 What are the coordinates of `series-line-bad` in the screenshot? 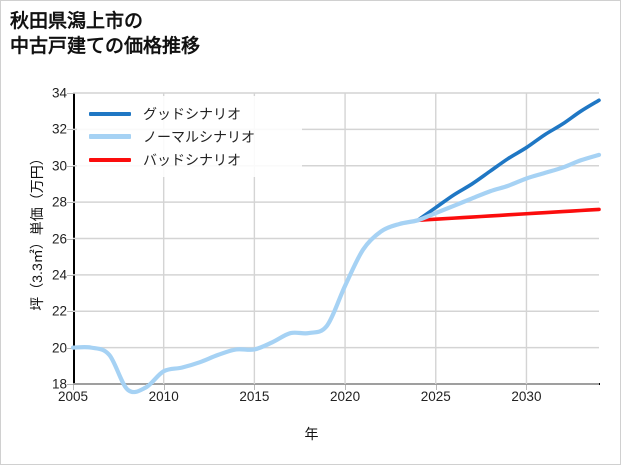 It's located at (508, 215).